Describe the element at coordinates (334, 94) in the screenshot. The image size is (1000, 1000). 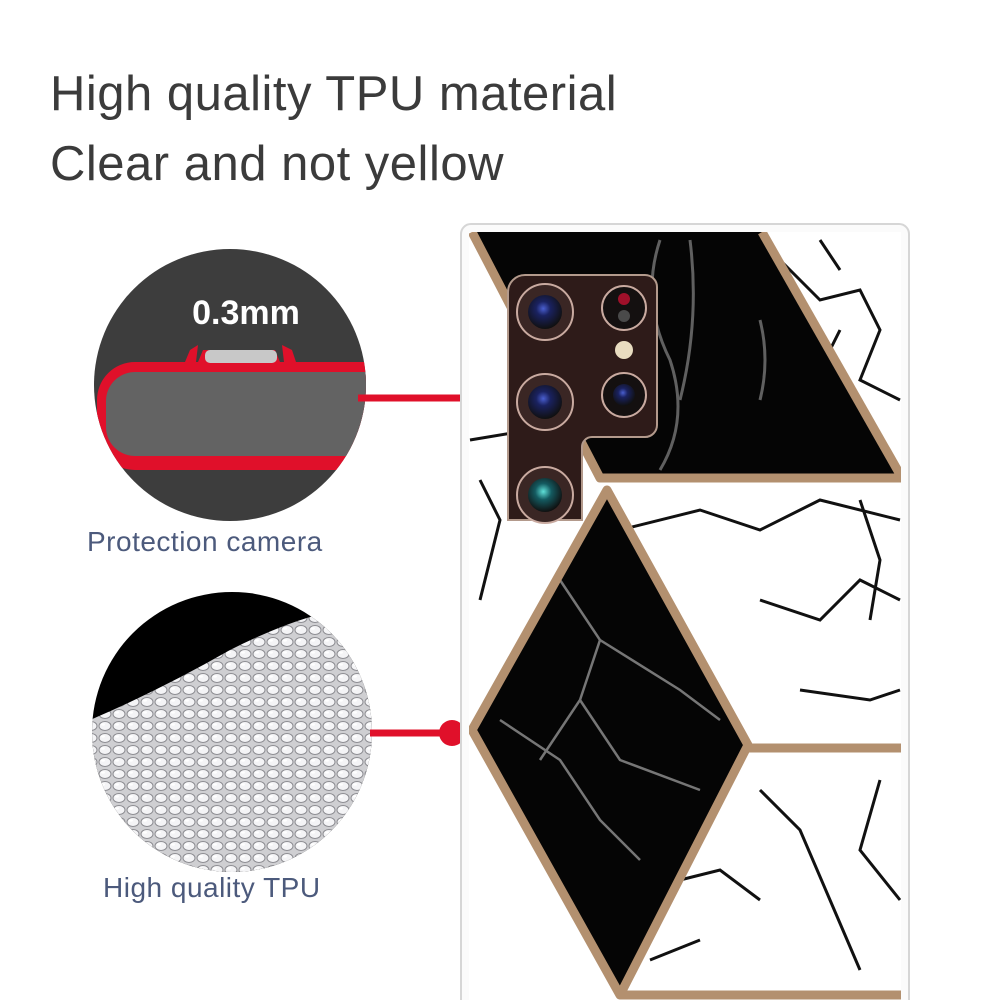
I see `headline-line-1: High quality TPU material` at that location.